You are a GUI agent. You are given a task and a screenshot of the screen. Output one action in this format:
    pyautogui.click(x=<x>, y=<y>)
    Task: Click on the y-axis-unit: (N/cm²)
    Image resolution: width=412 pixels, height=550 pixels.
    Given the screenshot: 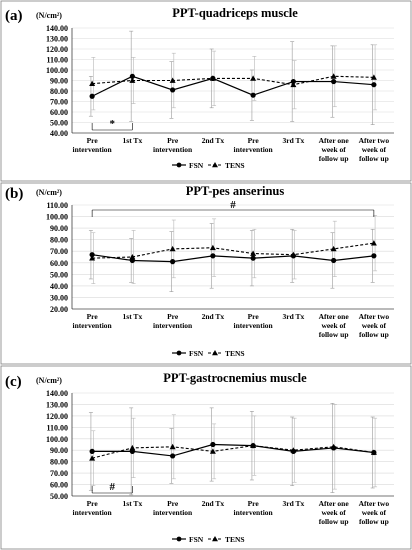 What is the action you would take?
    pyautogui.click(x=49, y=192)
    